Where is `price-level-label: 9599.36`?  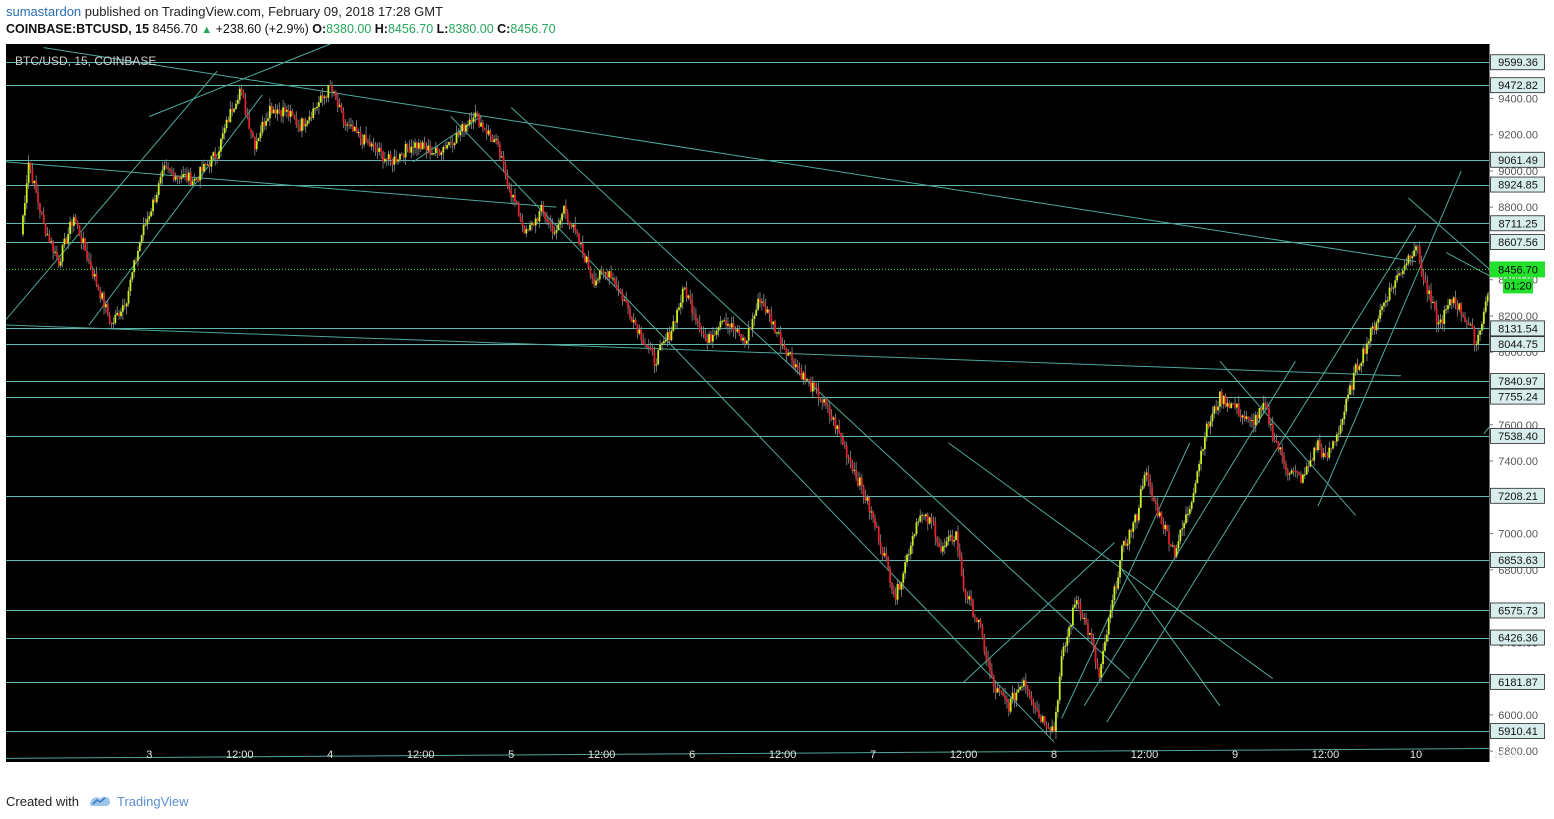
price-level-label: 9599.36 is located at coordinates (1518, 63).